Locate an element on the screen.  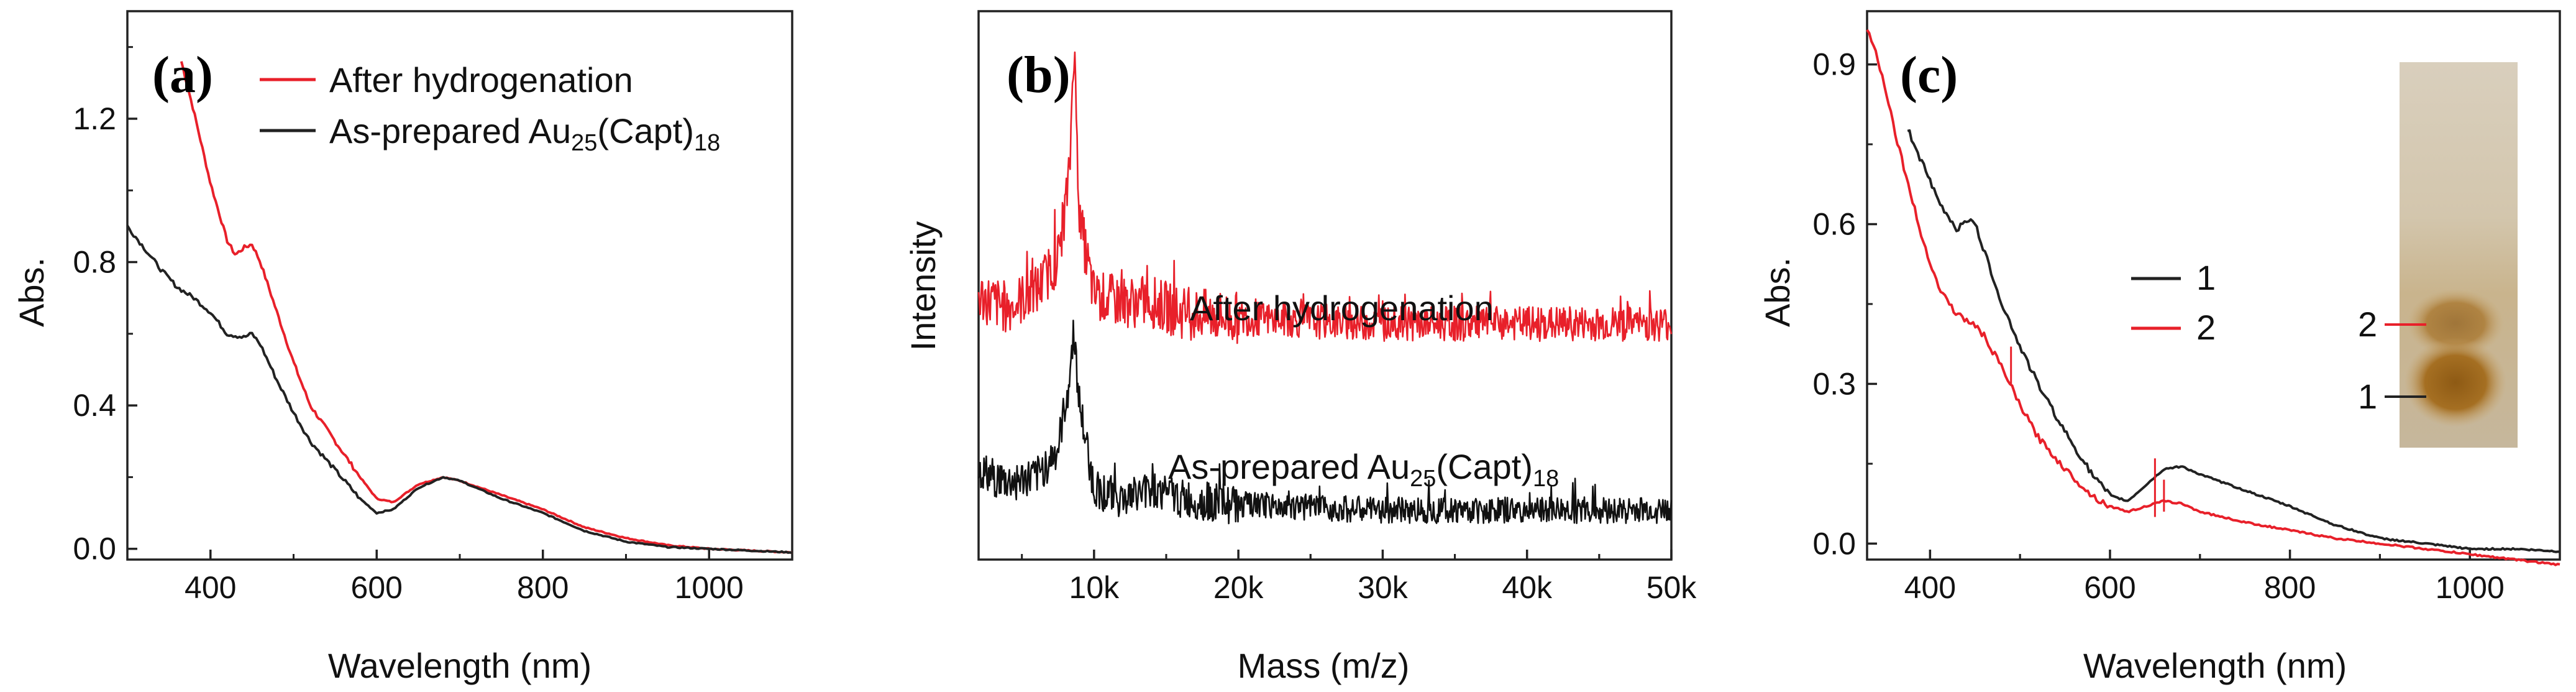
y-tick-label: 0.9 is located at coordinates (1834, 64).